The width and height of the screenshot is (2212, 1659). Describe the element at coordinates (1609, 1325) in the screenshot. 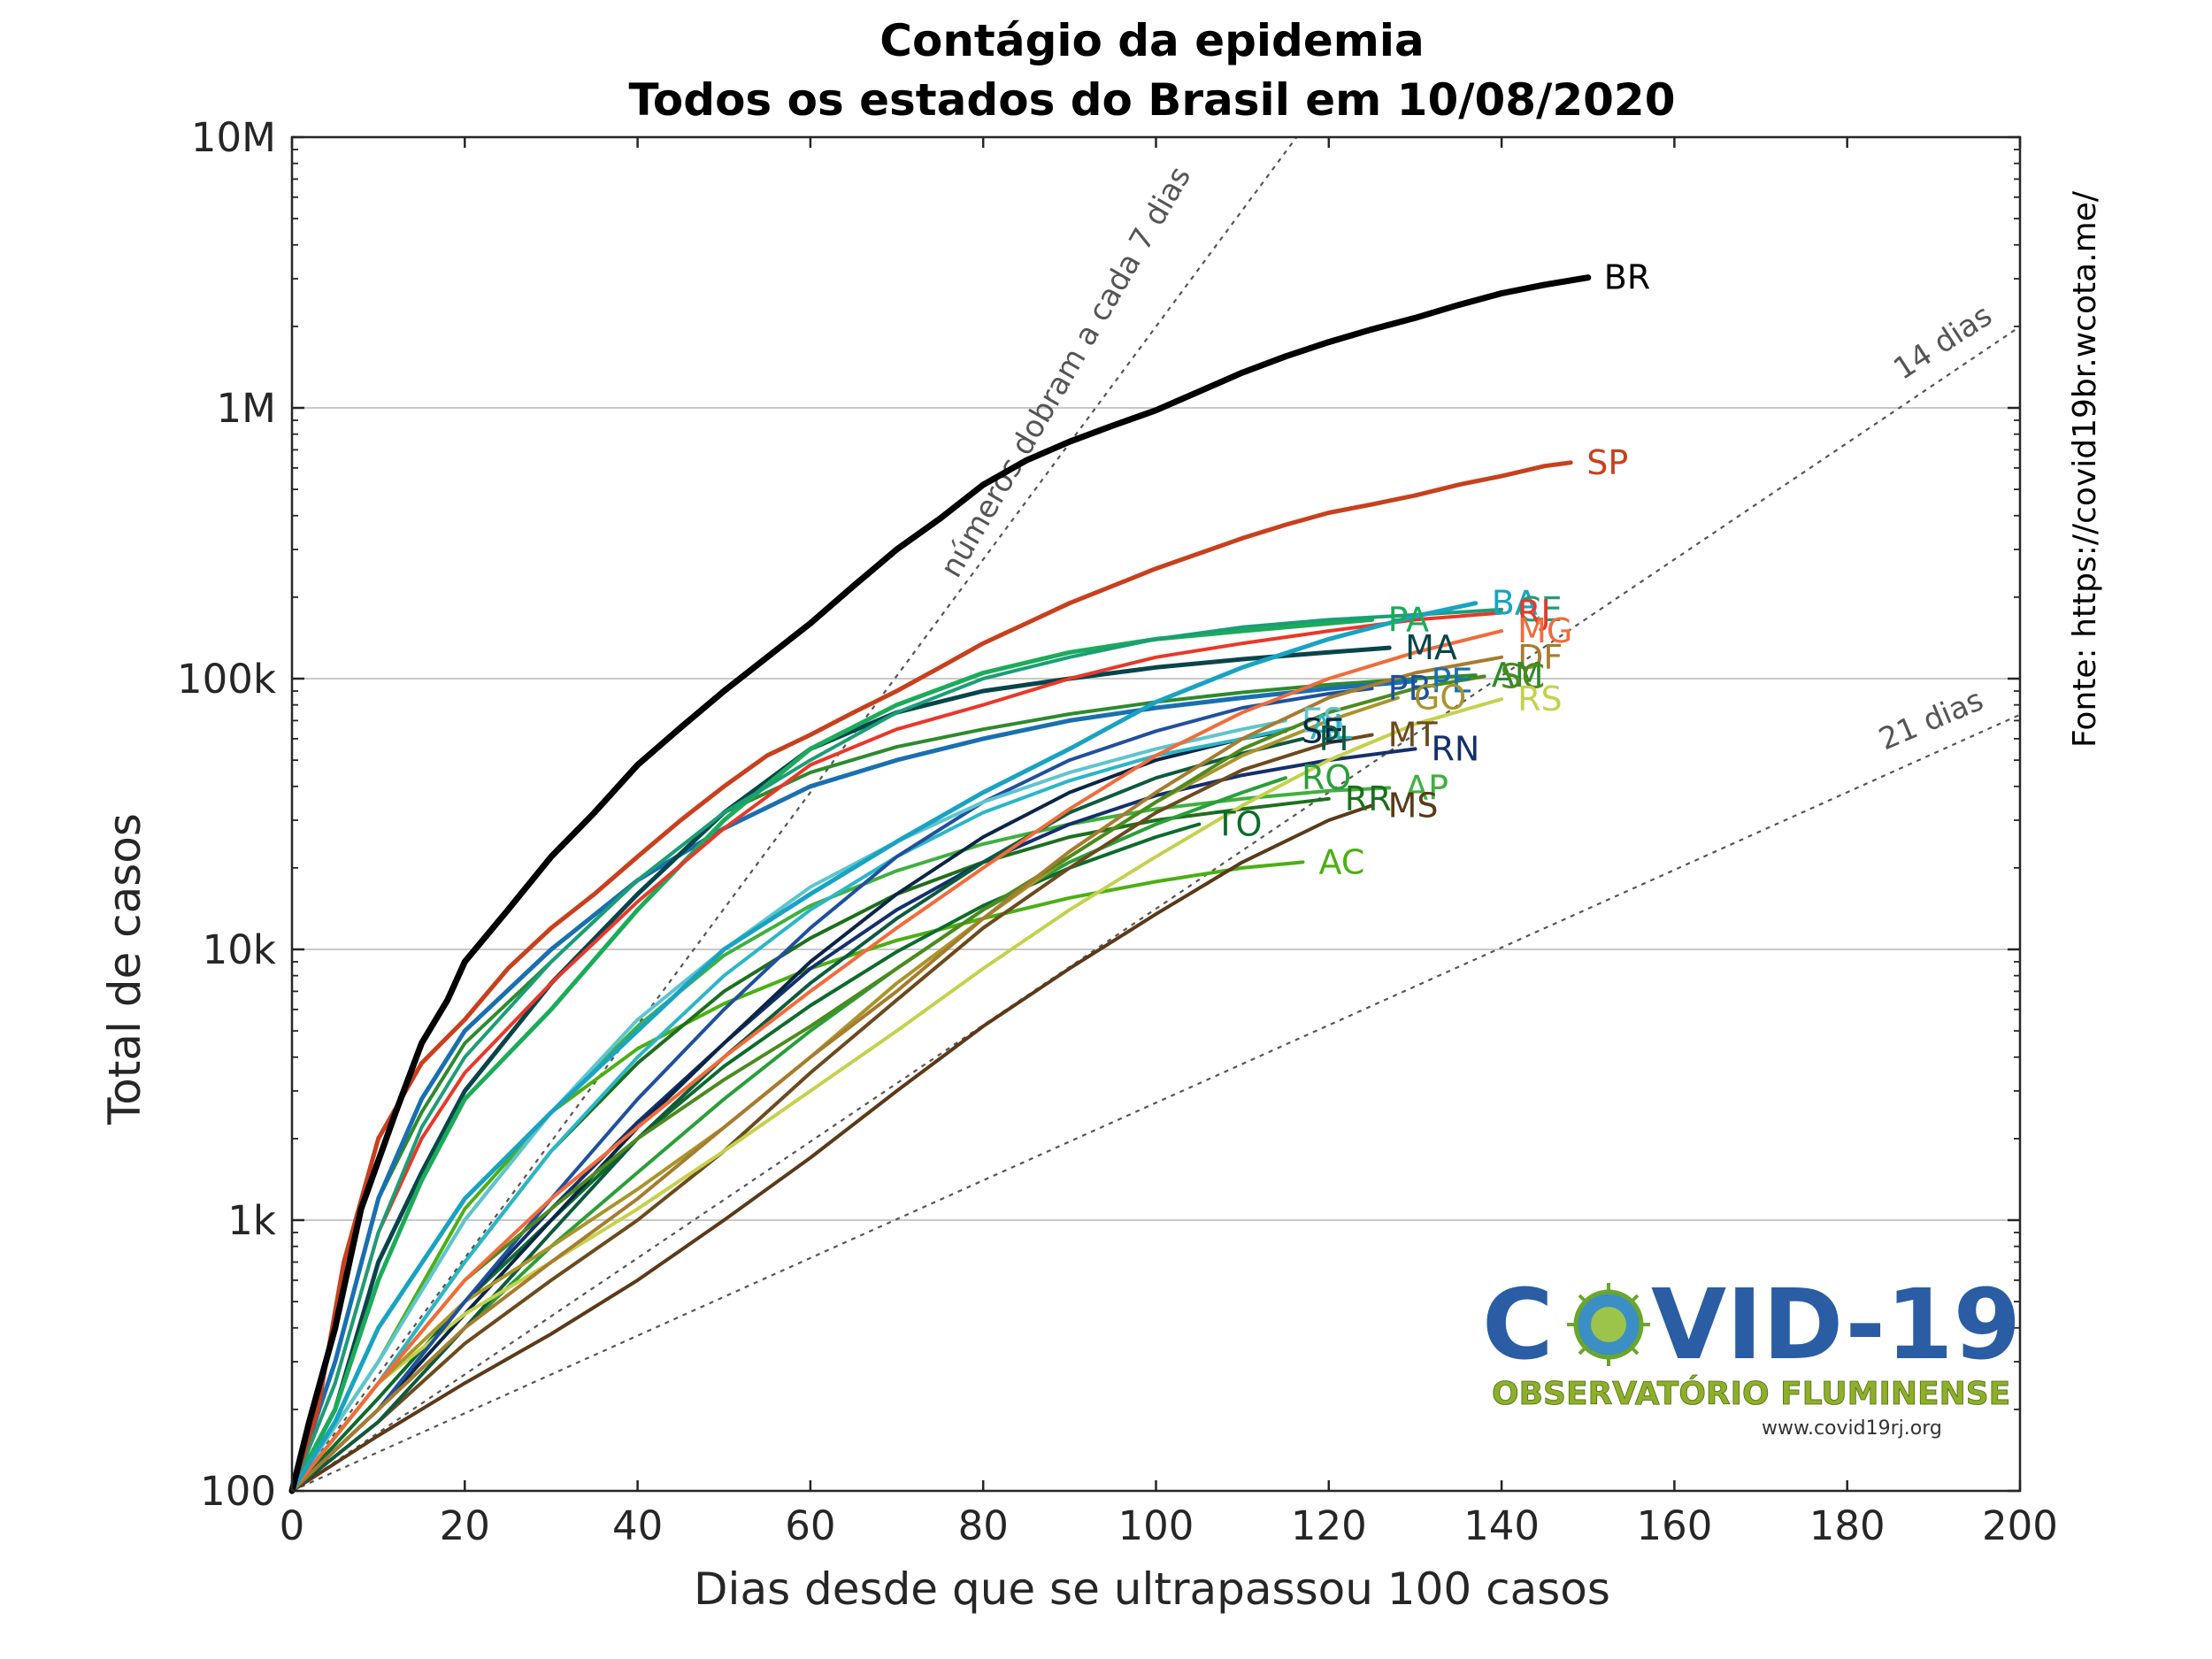

I see `virus-icon` at that location.